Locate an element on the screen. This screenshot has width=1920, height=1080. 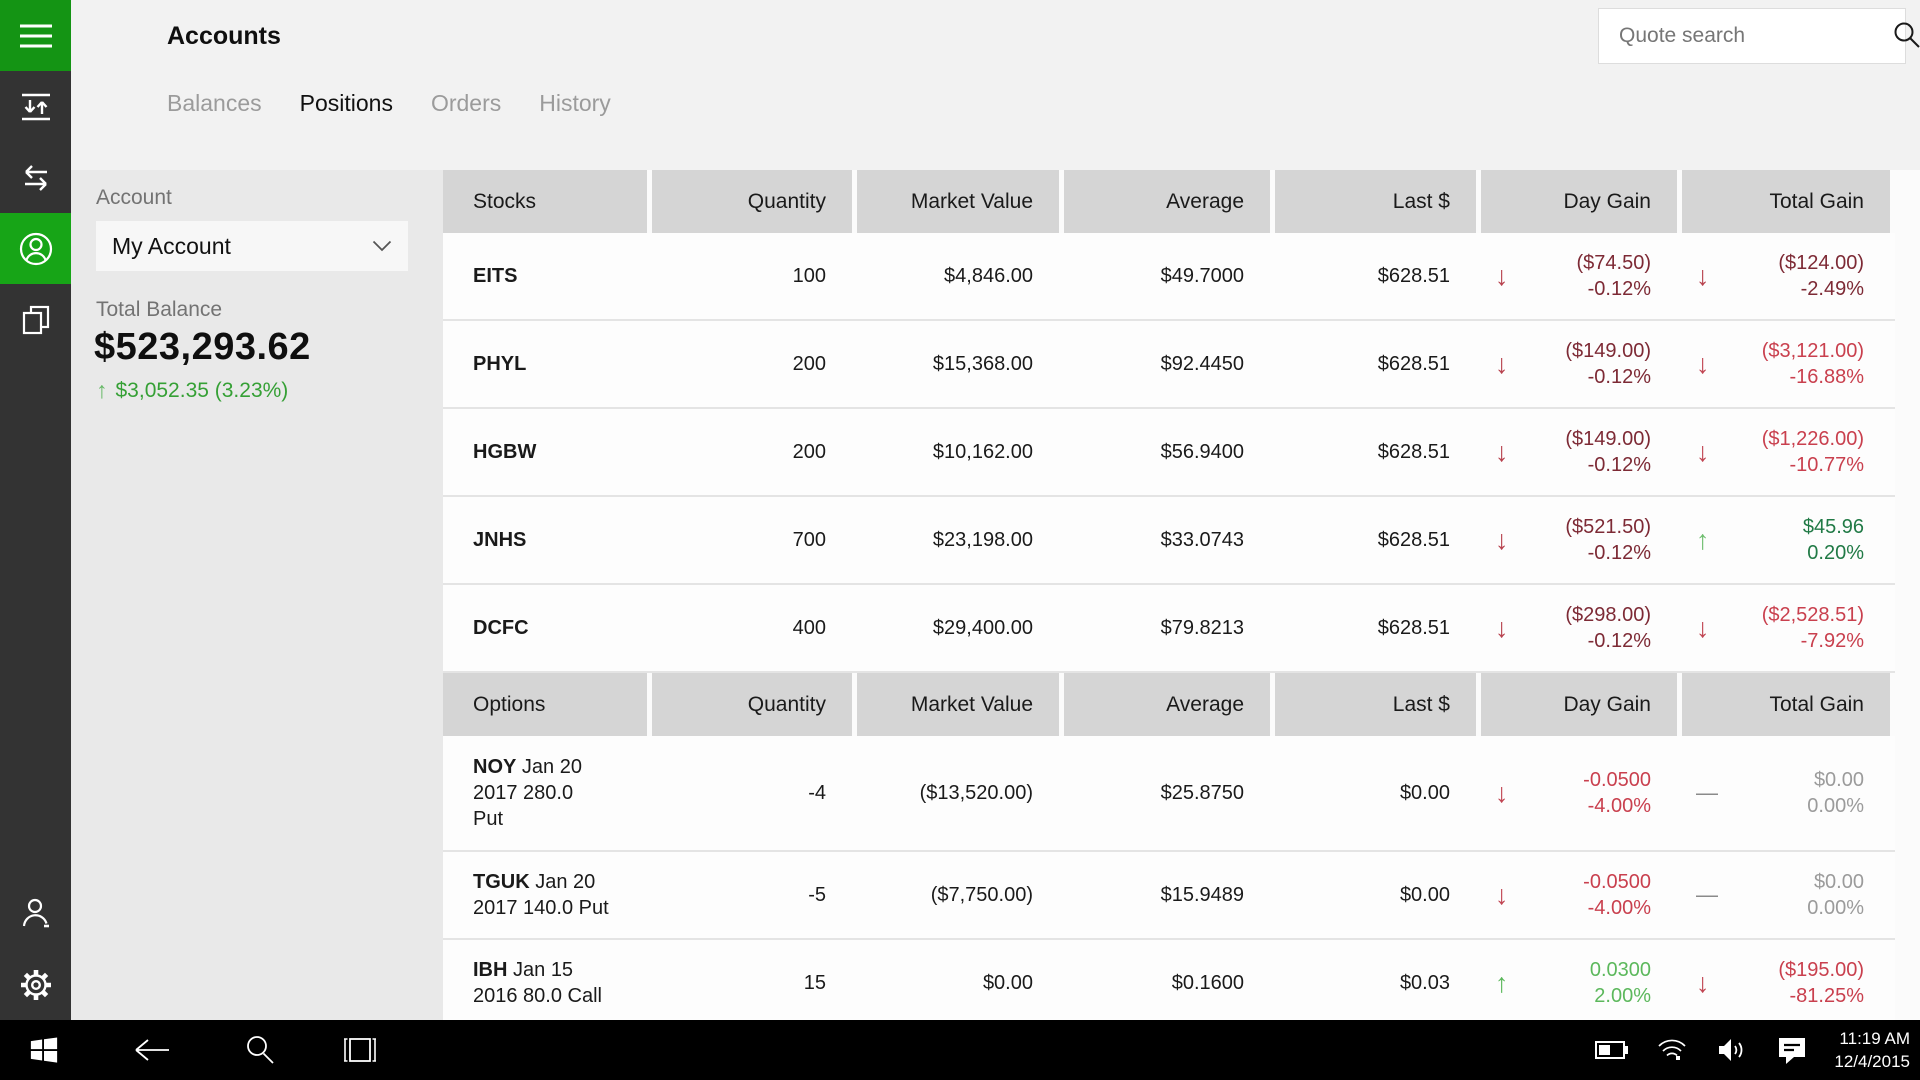
total-gain-value: ($195.00) is located at coordinates (1821, 970).